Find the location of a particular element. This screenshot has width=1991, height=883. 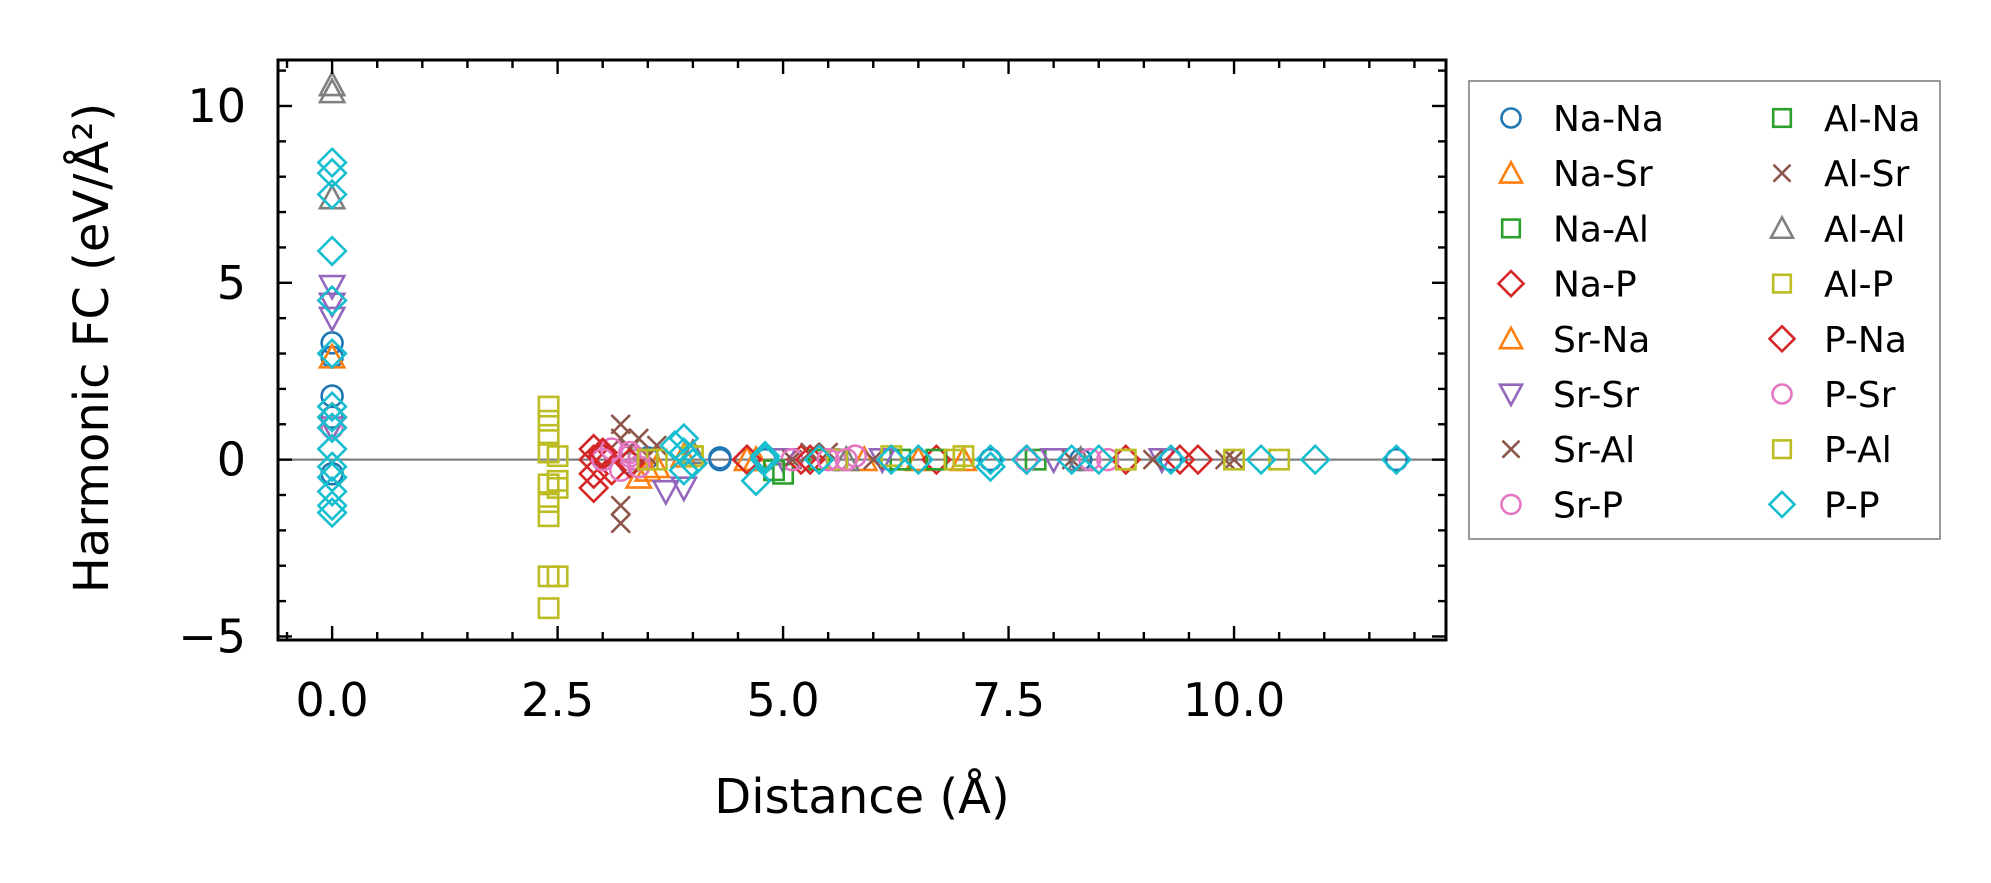

legend-marker-Na-P is located at coordinates (1511, 283).